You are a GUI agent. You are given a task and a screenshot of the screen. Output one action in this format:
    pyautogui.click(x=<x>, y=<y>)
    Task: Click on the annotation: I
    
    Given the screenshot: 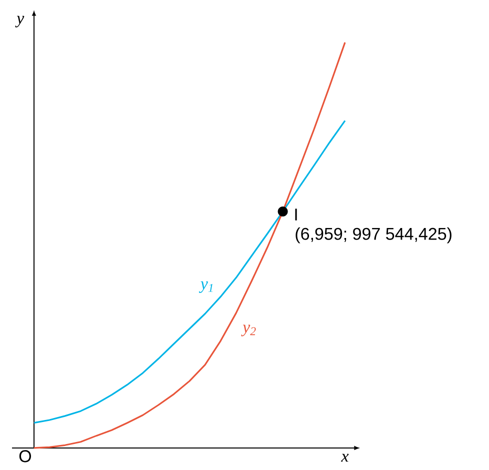 What is the action you would take?
    pyautogui.click(x=296, y=214)
    